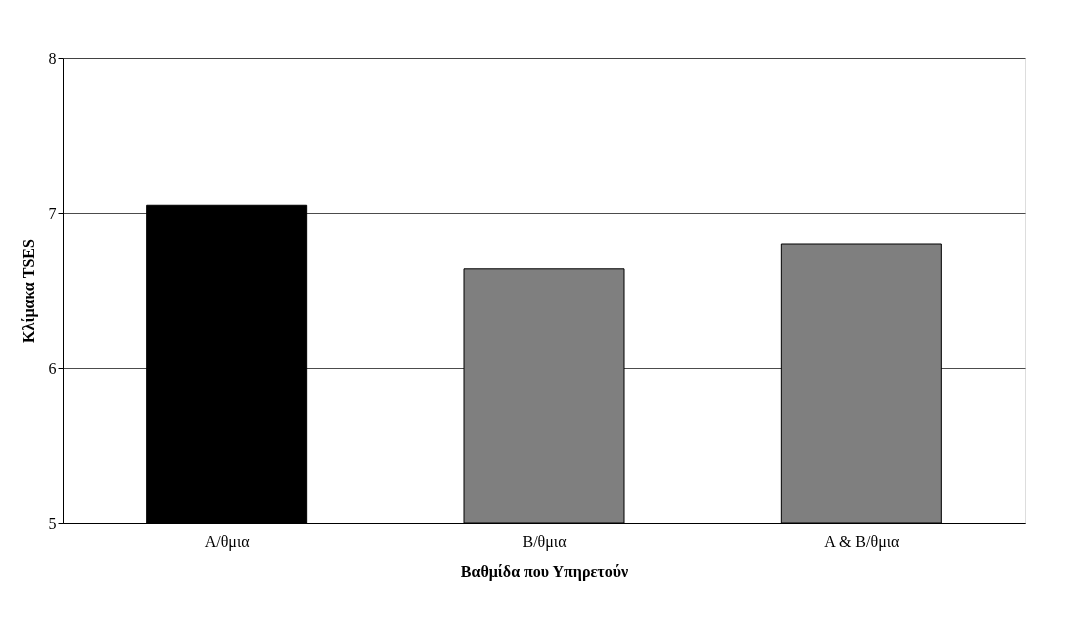 The width and height of the screenshot is (1080, 635). Describe the element at coordinates (52, 58) in the screenshot. I see `y-tick-label: 8` at that location.